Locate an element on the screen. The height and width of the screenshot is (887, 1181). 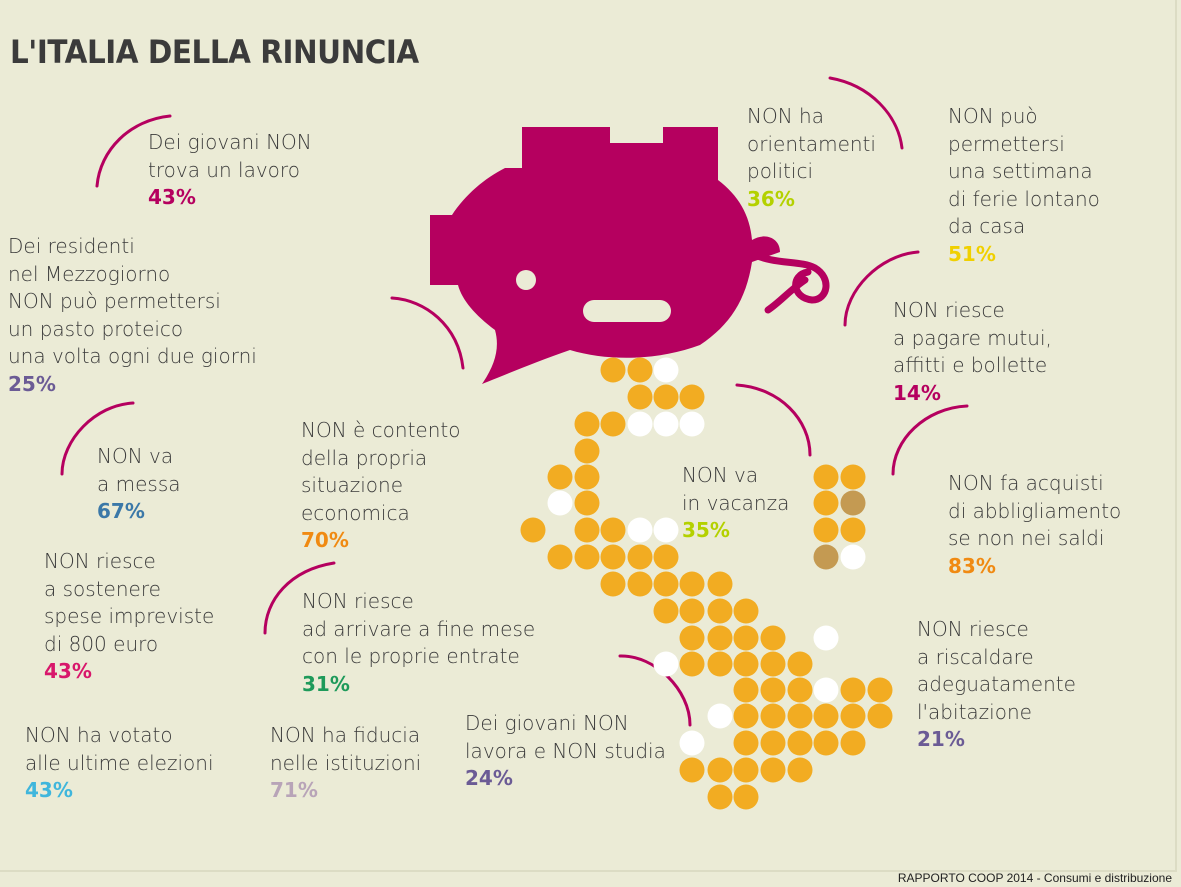
stat-value: 51% is located at coordinates (972, 253).